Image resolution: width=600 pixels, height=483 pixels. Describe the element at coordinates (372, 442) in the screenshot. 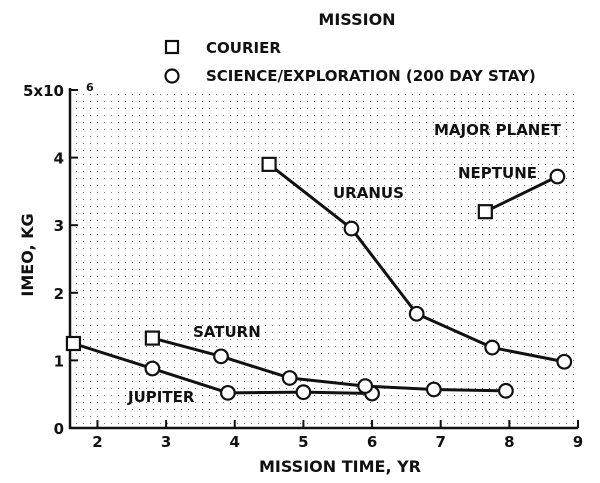

I see `x-tick-label: 6` at that location.